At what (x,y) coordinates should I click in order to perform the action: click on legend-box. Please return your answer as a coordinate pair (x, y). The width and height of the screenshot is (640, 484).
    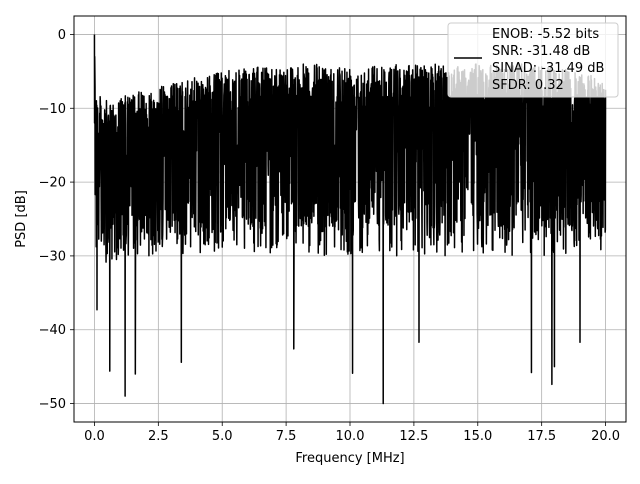
    Looking at the image, I should click on (533, 60).